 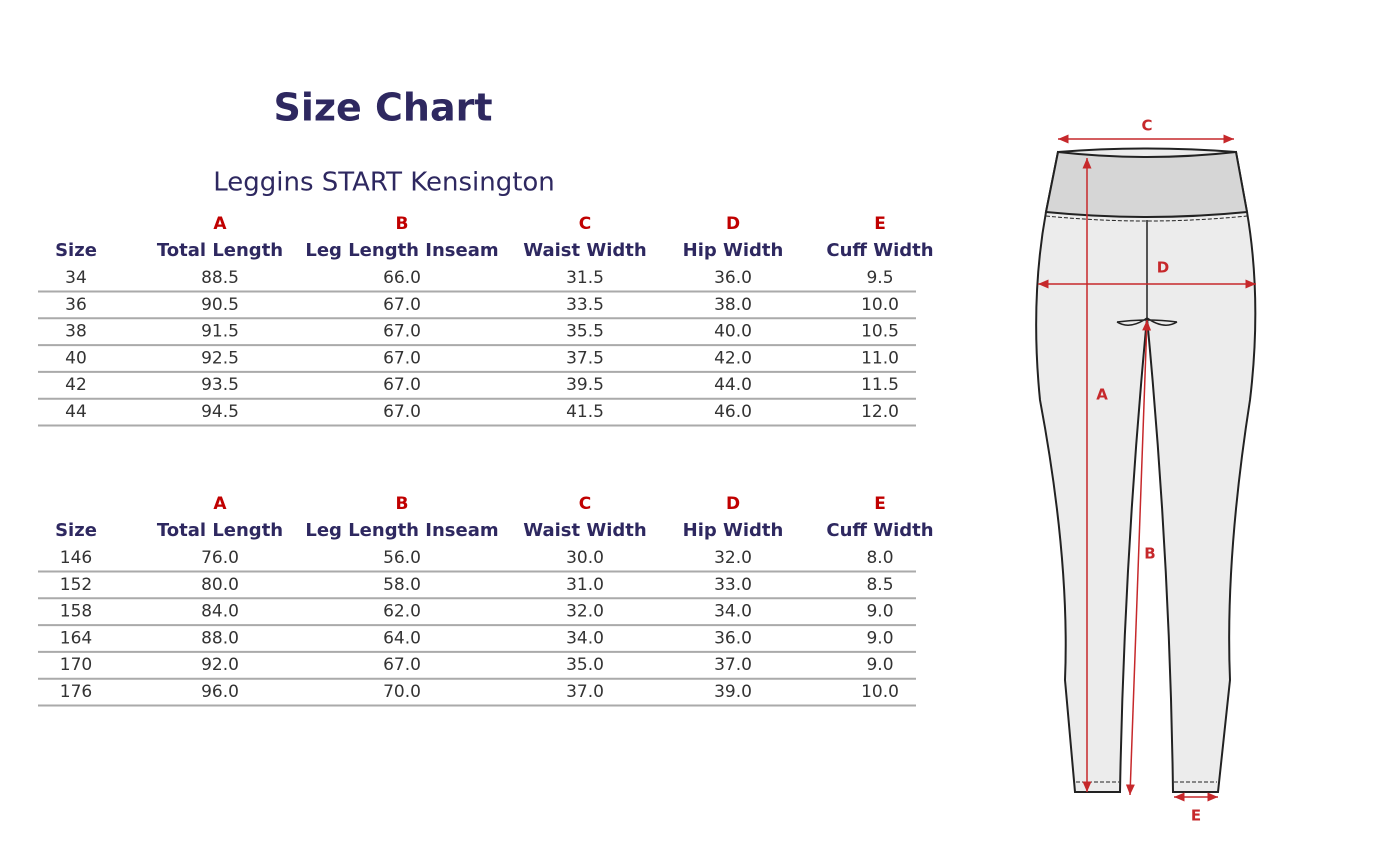 I want to click on measure-arrows, so click(x=1147, y=468).